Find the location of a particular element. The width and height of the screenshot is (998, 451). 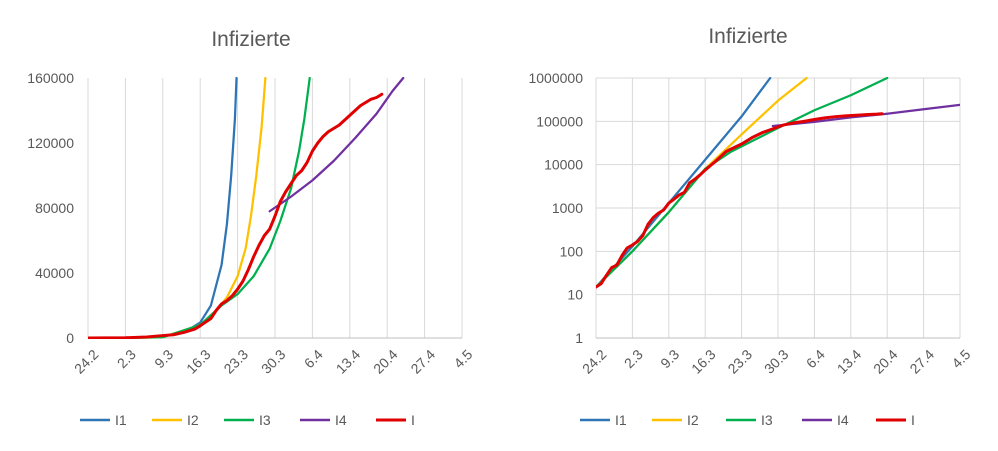

y-tick-label: 40000 is located at coordinates (54, 273).